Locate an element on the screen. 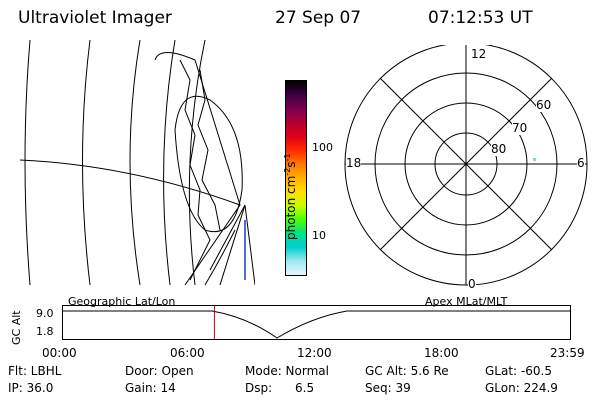 The image size is (600, 400). time-tick-1800: 18:00 is located at coordinates (441, 353).